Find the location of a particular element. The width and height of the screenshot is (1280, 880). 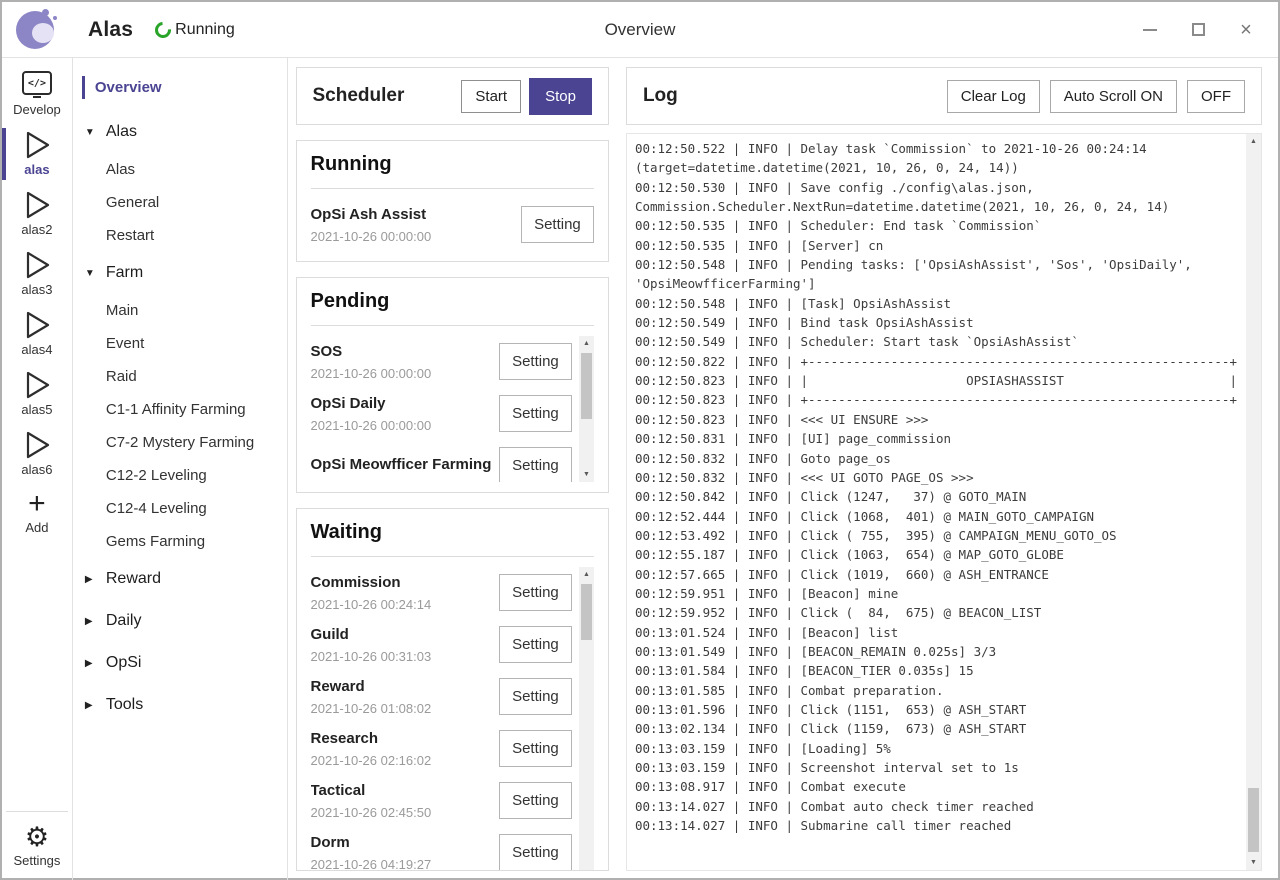

pending-title: Pending is located at coordinates (452, 308).